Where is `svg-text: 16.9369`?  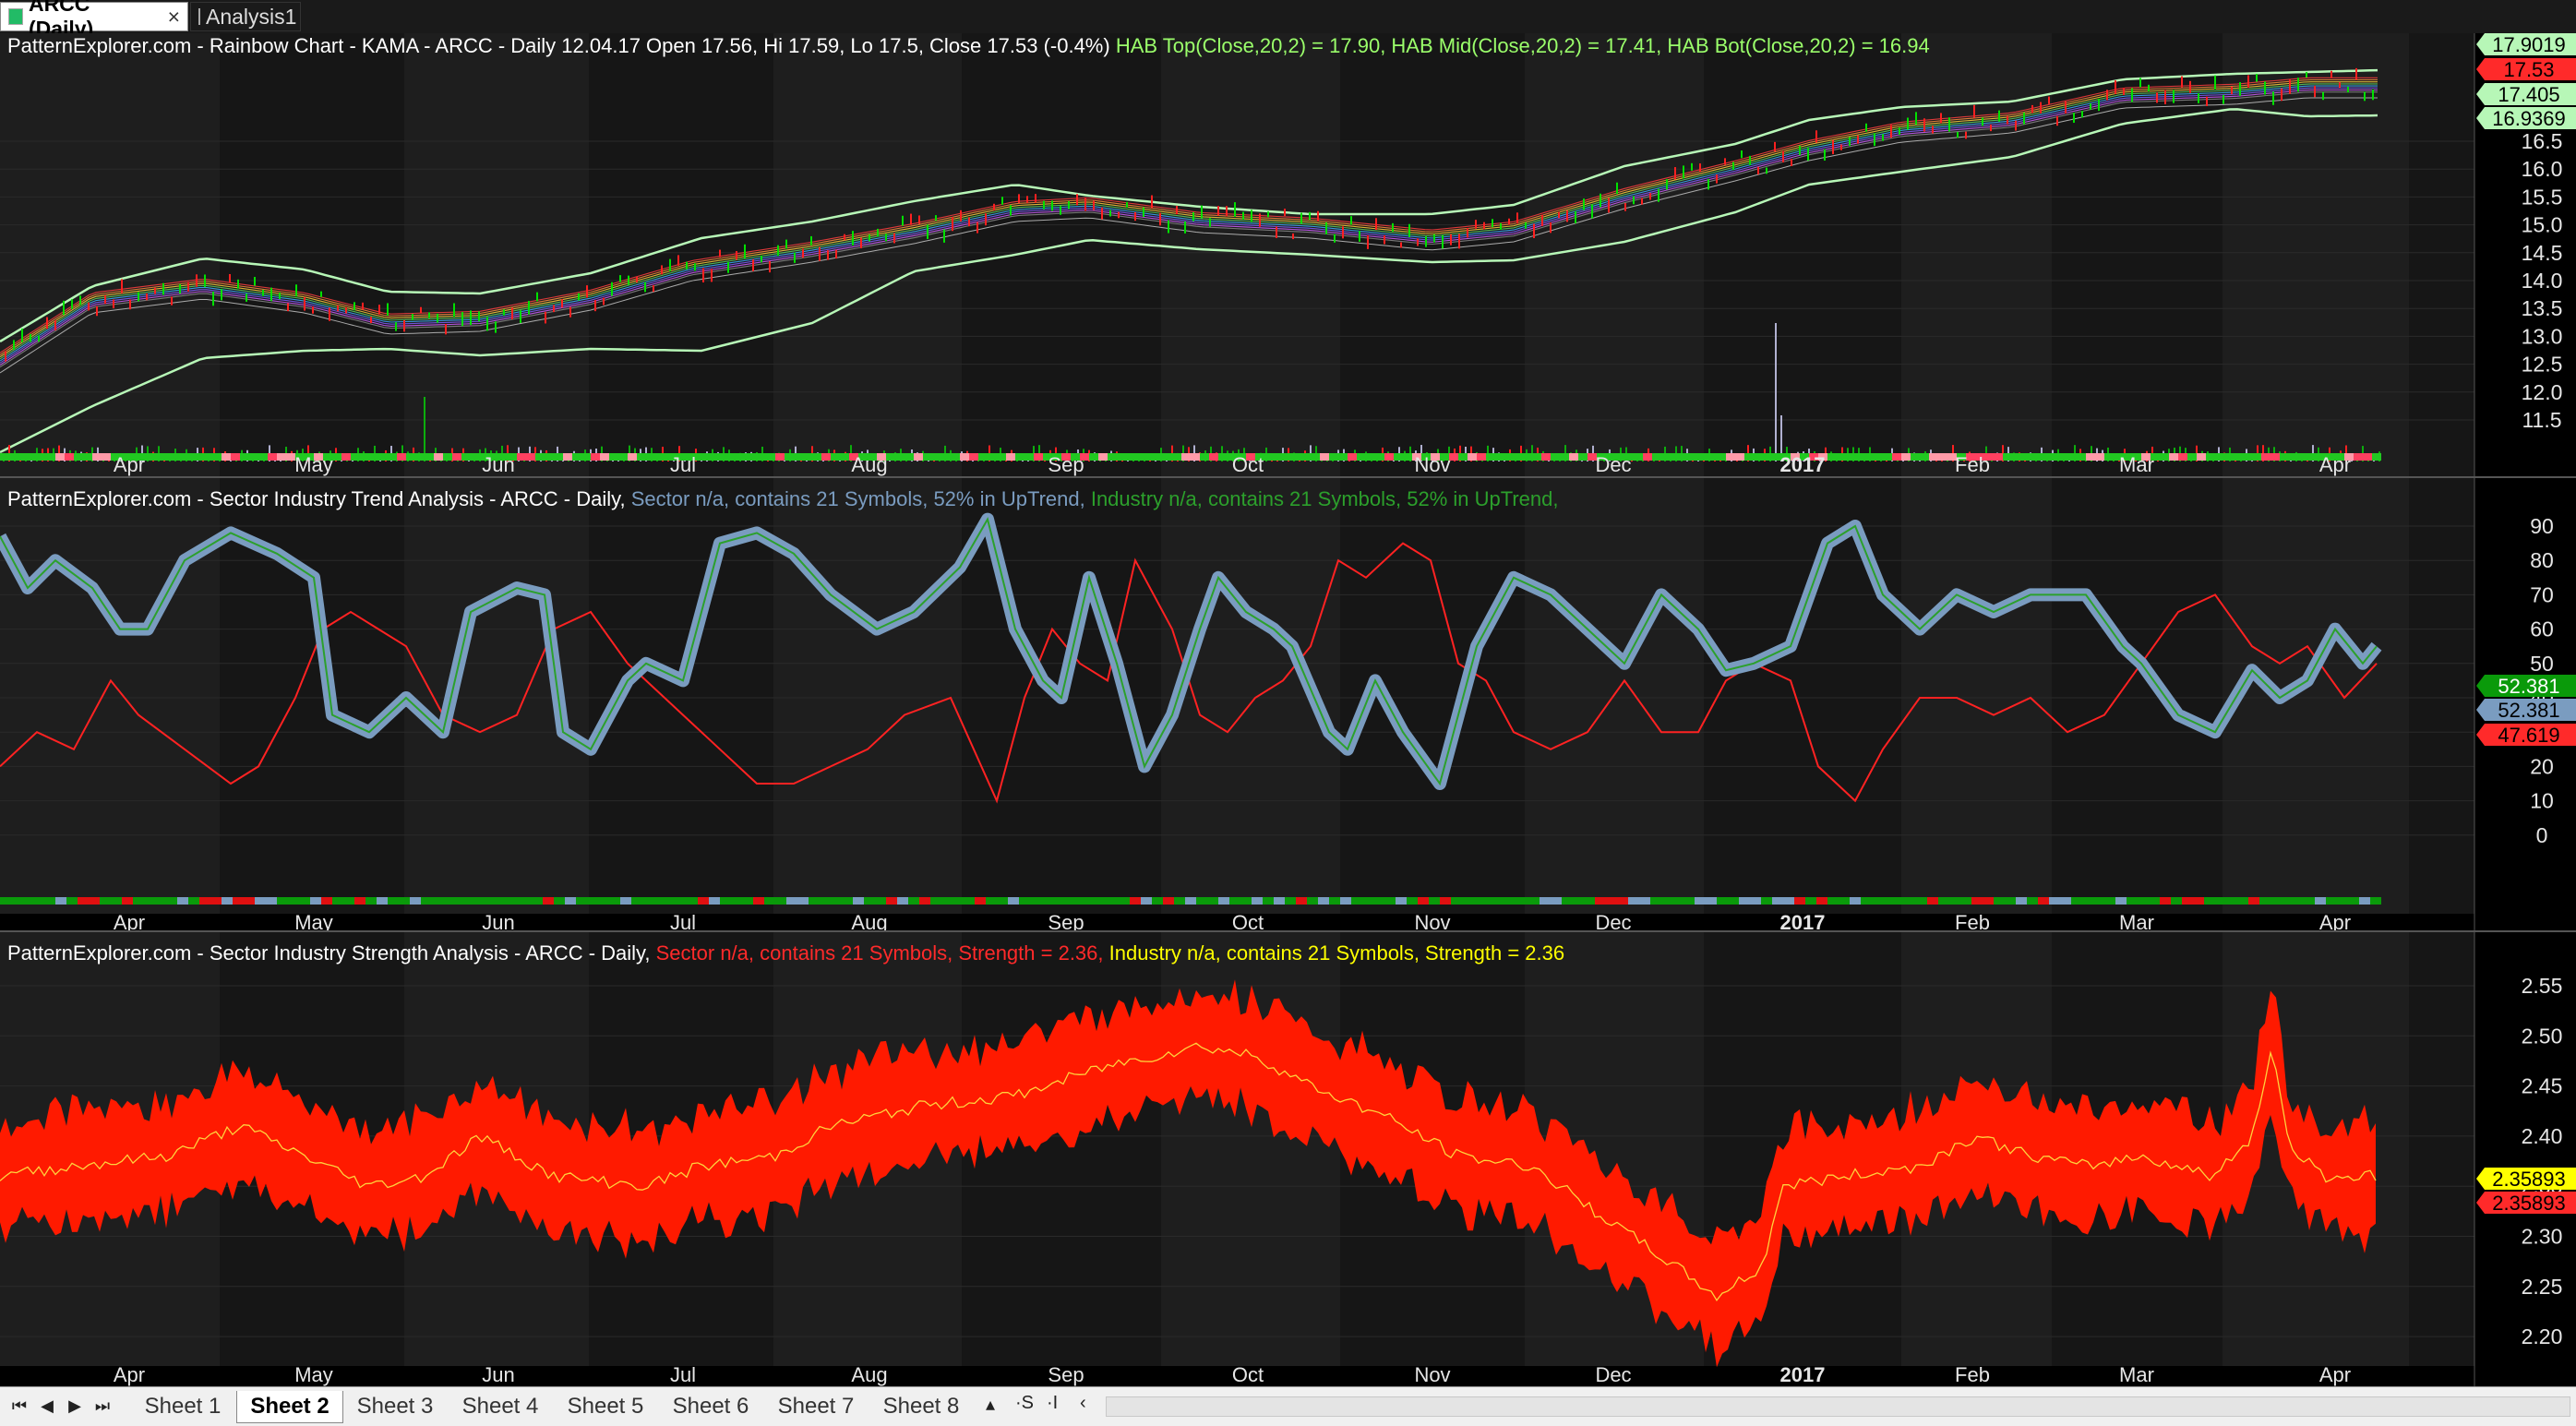
svg-text: 16.9369 is located at coordinates (2529, 118).